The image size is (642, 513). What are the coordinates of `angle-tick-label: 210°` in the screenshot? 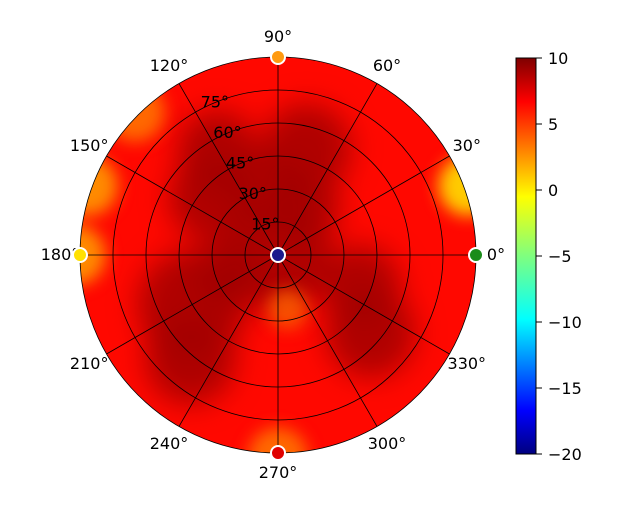 It's located at (89, 363).